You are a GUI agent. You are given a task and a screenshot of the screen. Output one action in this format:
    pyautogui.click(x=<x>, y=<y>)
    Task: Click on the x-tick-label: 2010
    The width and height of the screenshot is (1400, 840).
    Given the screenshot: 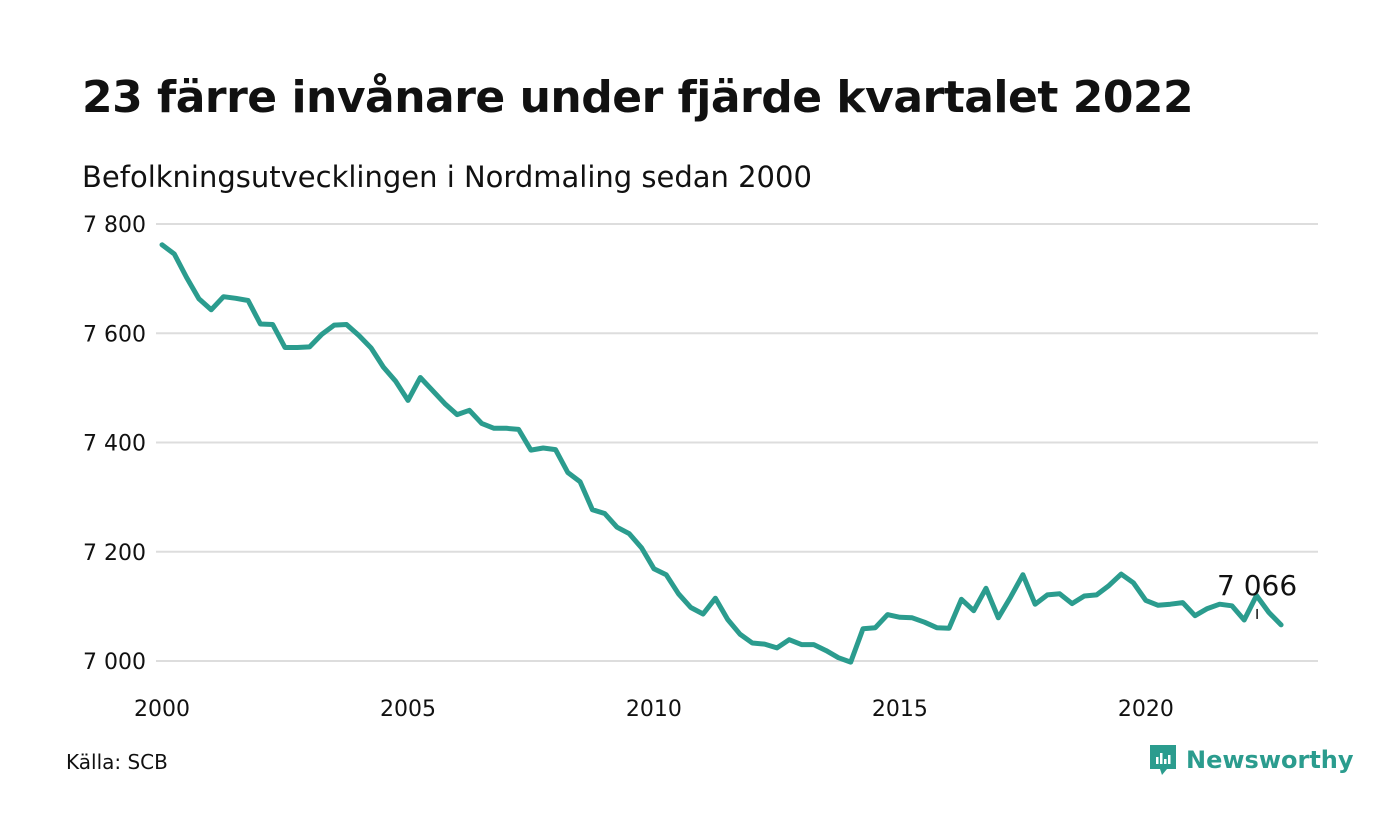 What is the action you would take?
    pyautogui.click(x=654, y=709)
    